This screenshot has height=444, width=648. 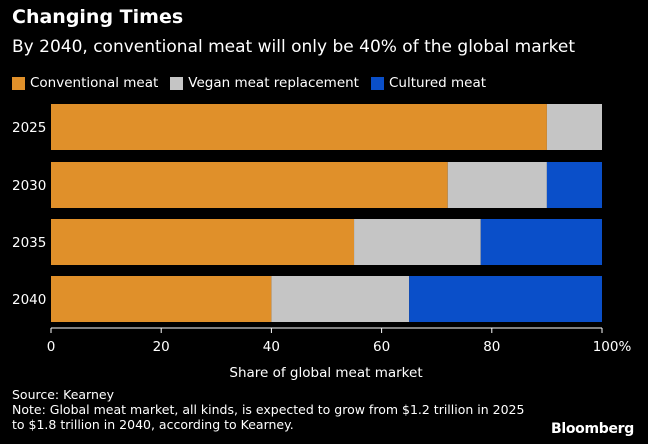 I want to click on x-tick-label-100: 100%, so click(x=612, y=347).